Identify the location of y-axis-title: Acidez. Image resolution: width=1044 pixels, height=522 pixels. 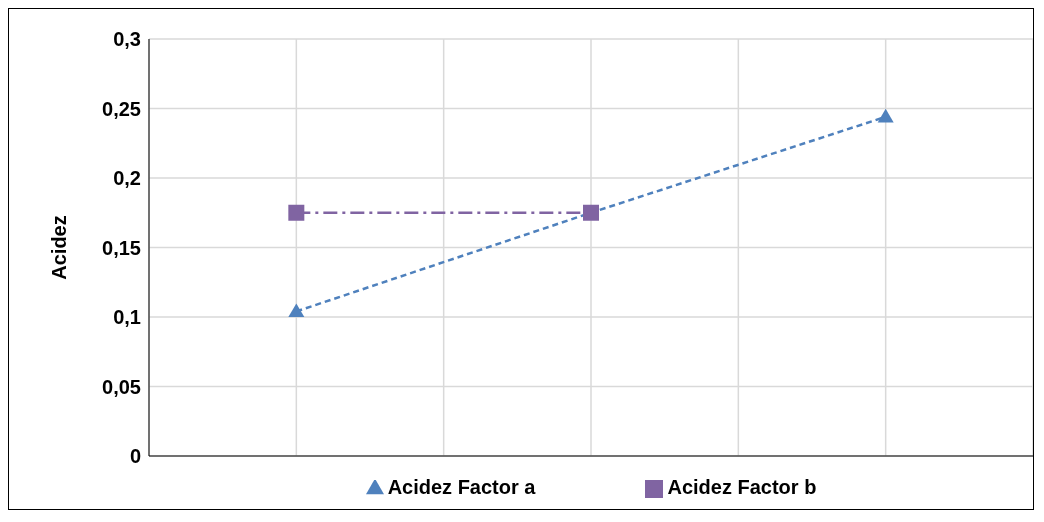
(59, 247).